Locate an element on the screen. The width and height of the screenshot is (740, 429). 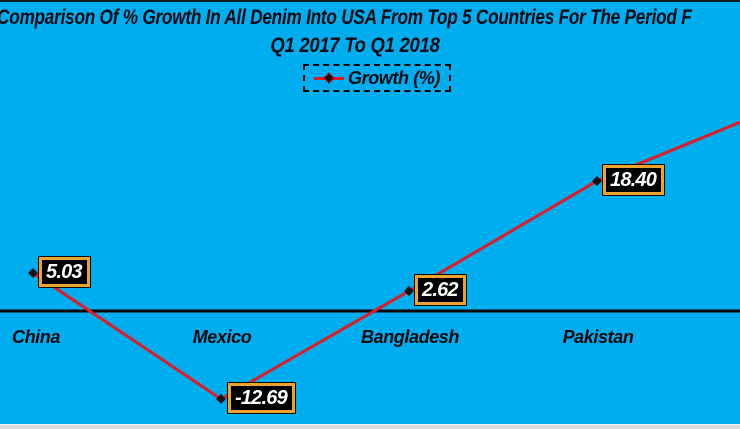
legend-line-marker-icon is located at coordinates (329, 77).